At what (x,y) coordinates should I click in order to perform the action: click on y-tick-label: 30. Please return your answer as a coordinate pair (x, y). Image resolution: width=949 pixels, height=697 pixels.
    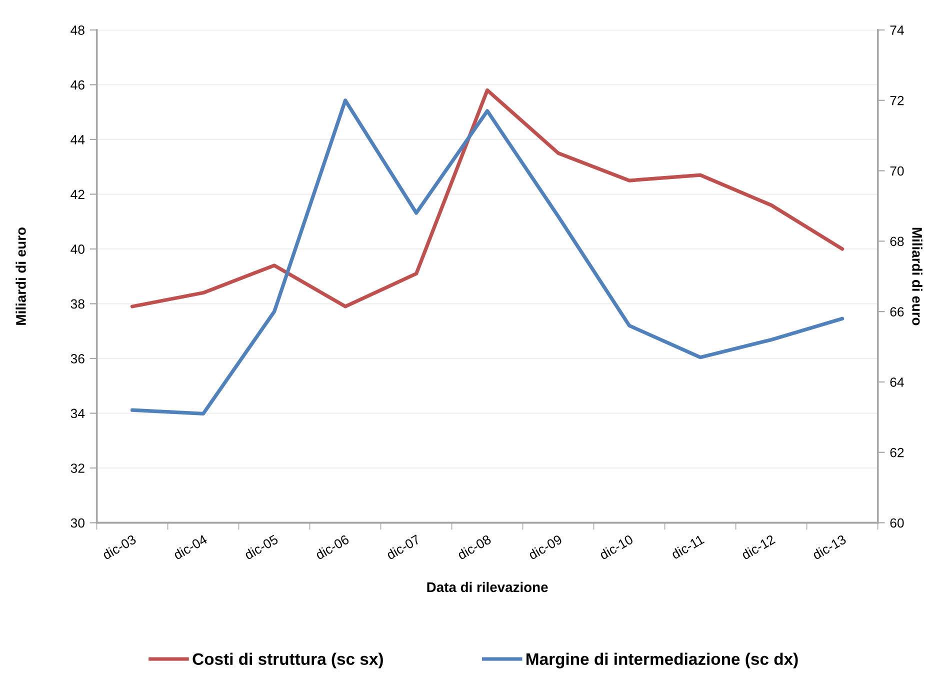
    Looking at the image, I should click on (77, 523).